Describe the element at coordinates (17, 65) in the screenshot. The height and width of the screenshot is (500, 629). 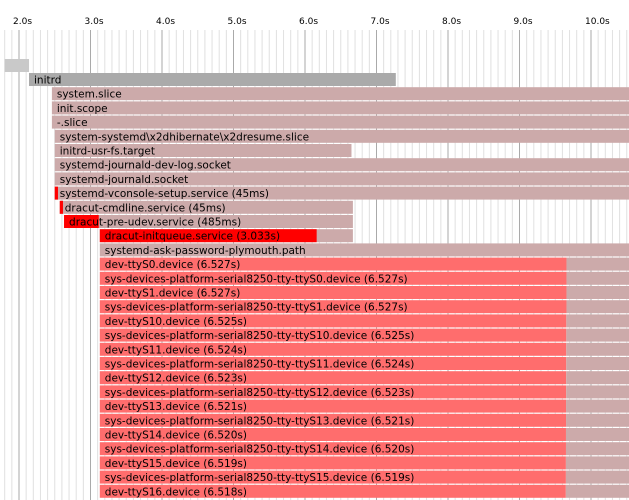
I see `kernel-bar` at that location.